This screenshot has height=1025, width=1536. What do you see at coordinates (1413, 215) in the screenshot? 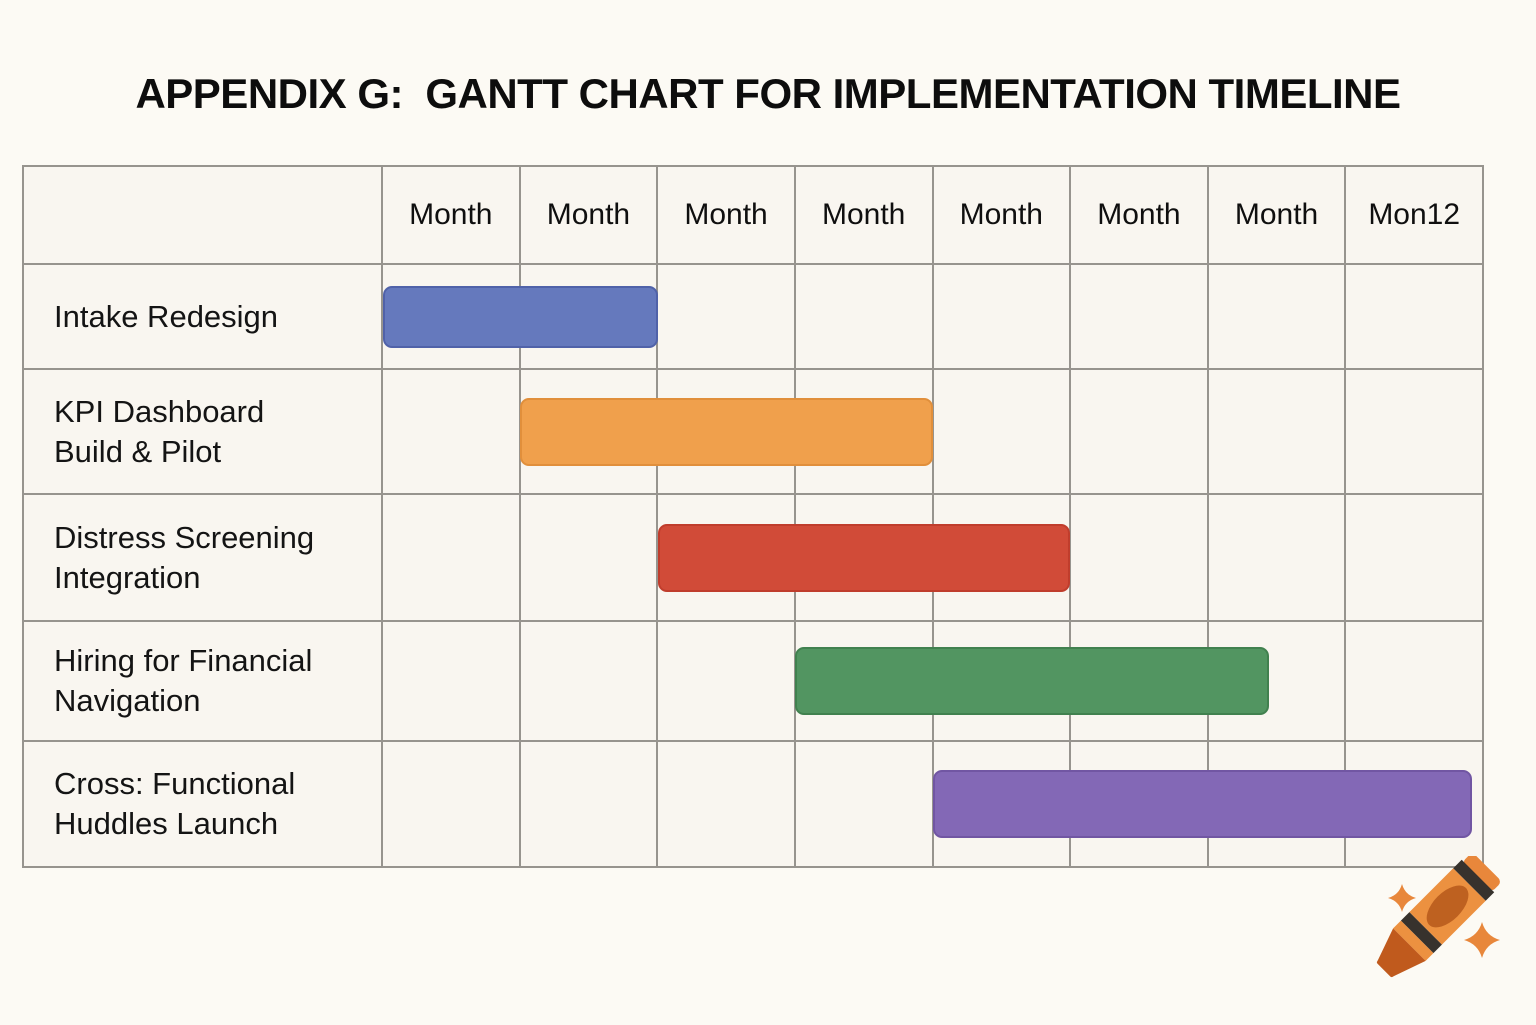
I see `month-header: Mon12` at bounding box center [1413, 215].